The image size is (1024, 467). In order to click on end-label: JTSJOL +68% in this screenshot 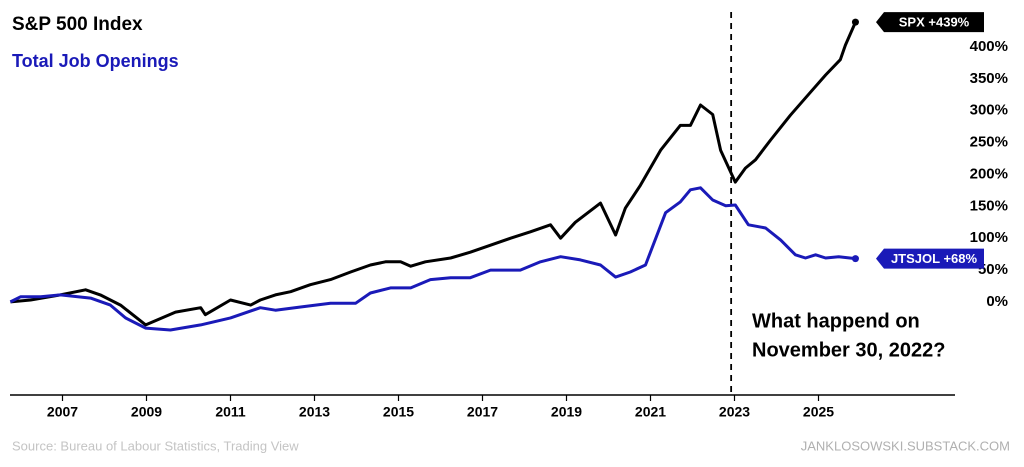, I will do `click(934, 258)`.